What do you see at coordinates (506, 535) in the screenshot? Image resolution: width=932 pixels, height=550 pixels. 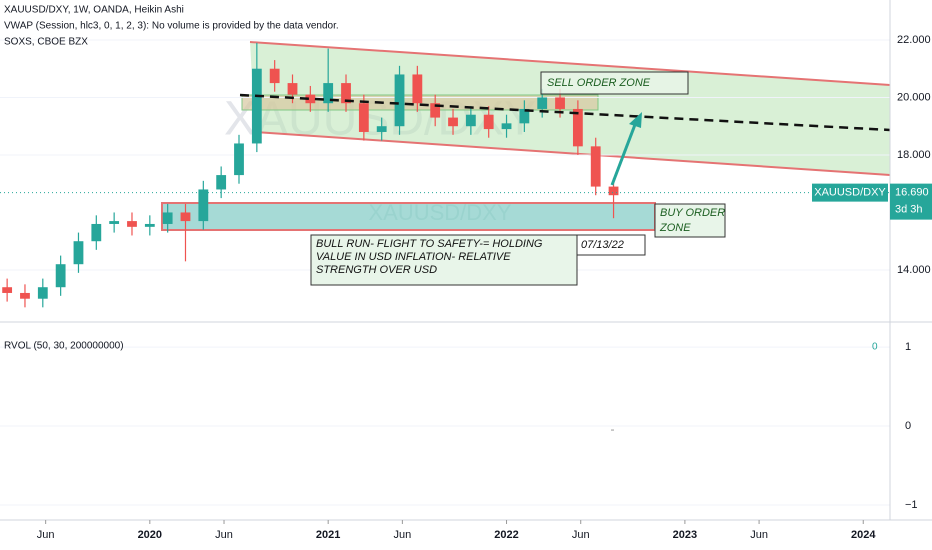 I see `x-tick-label: 2022` at bounding box center [506, 535].